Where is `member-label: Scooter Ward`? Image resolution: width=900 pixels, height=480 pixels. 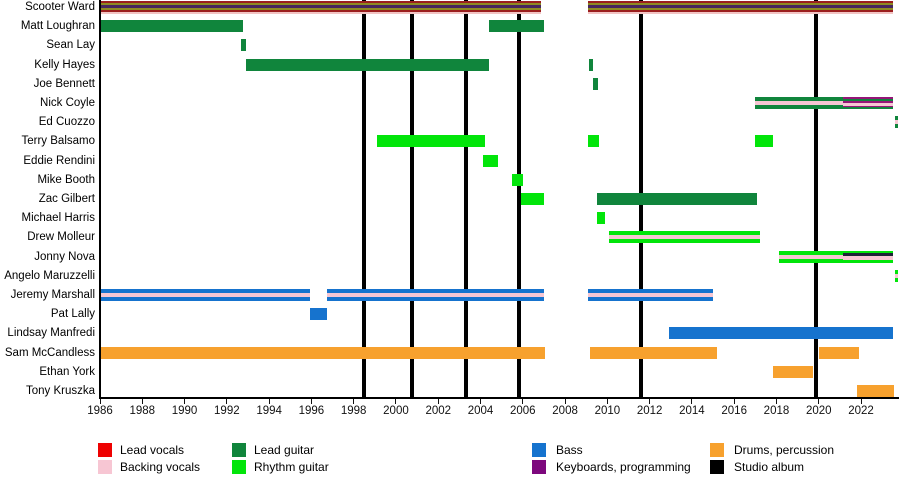 member-label: Scooter Ward is located at coordinates (60, 7).